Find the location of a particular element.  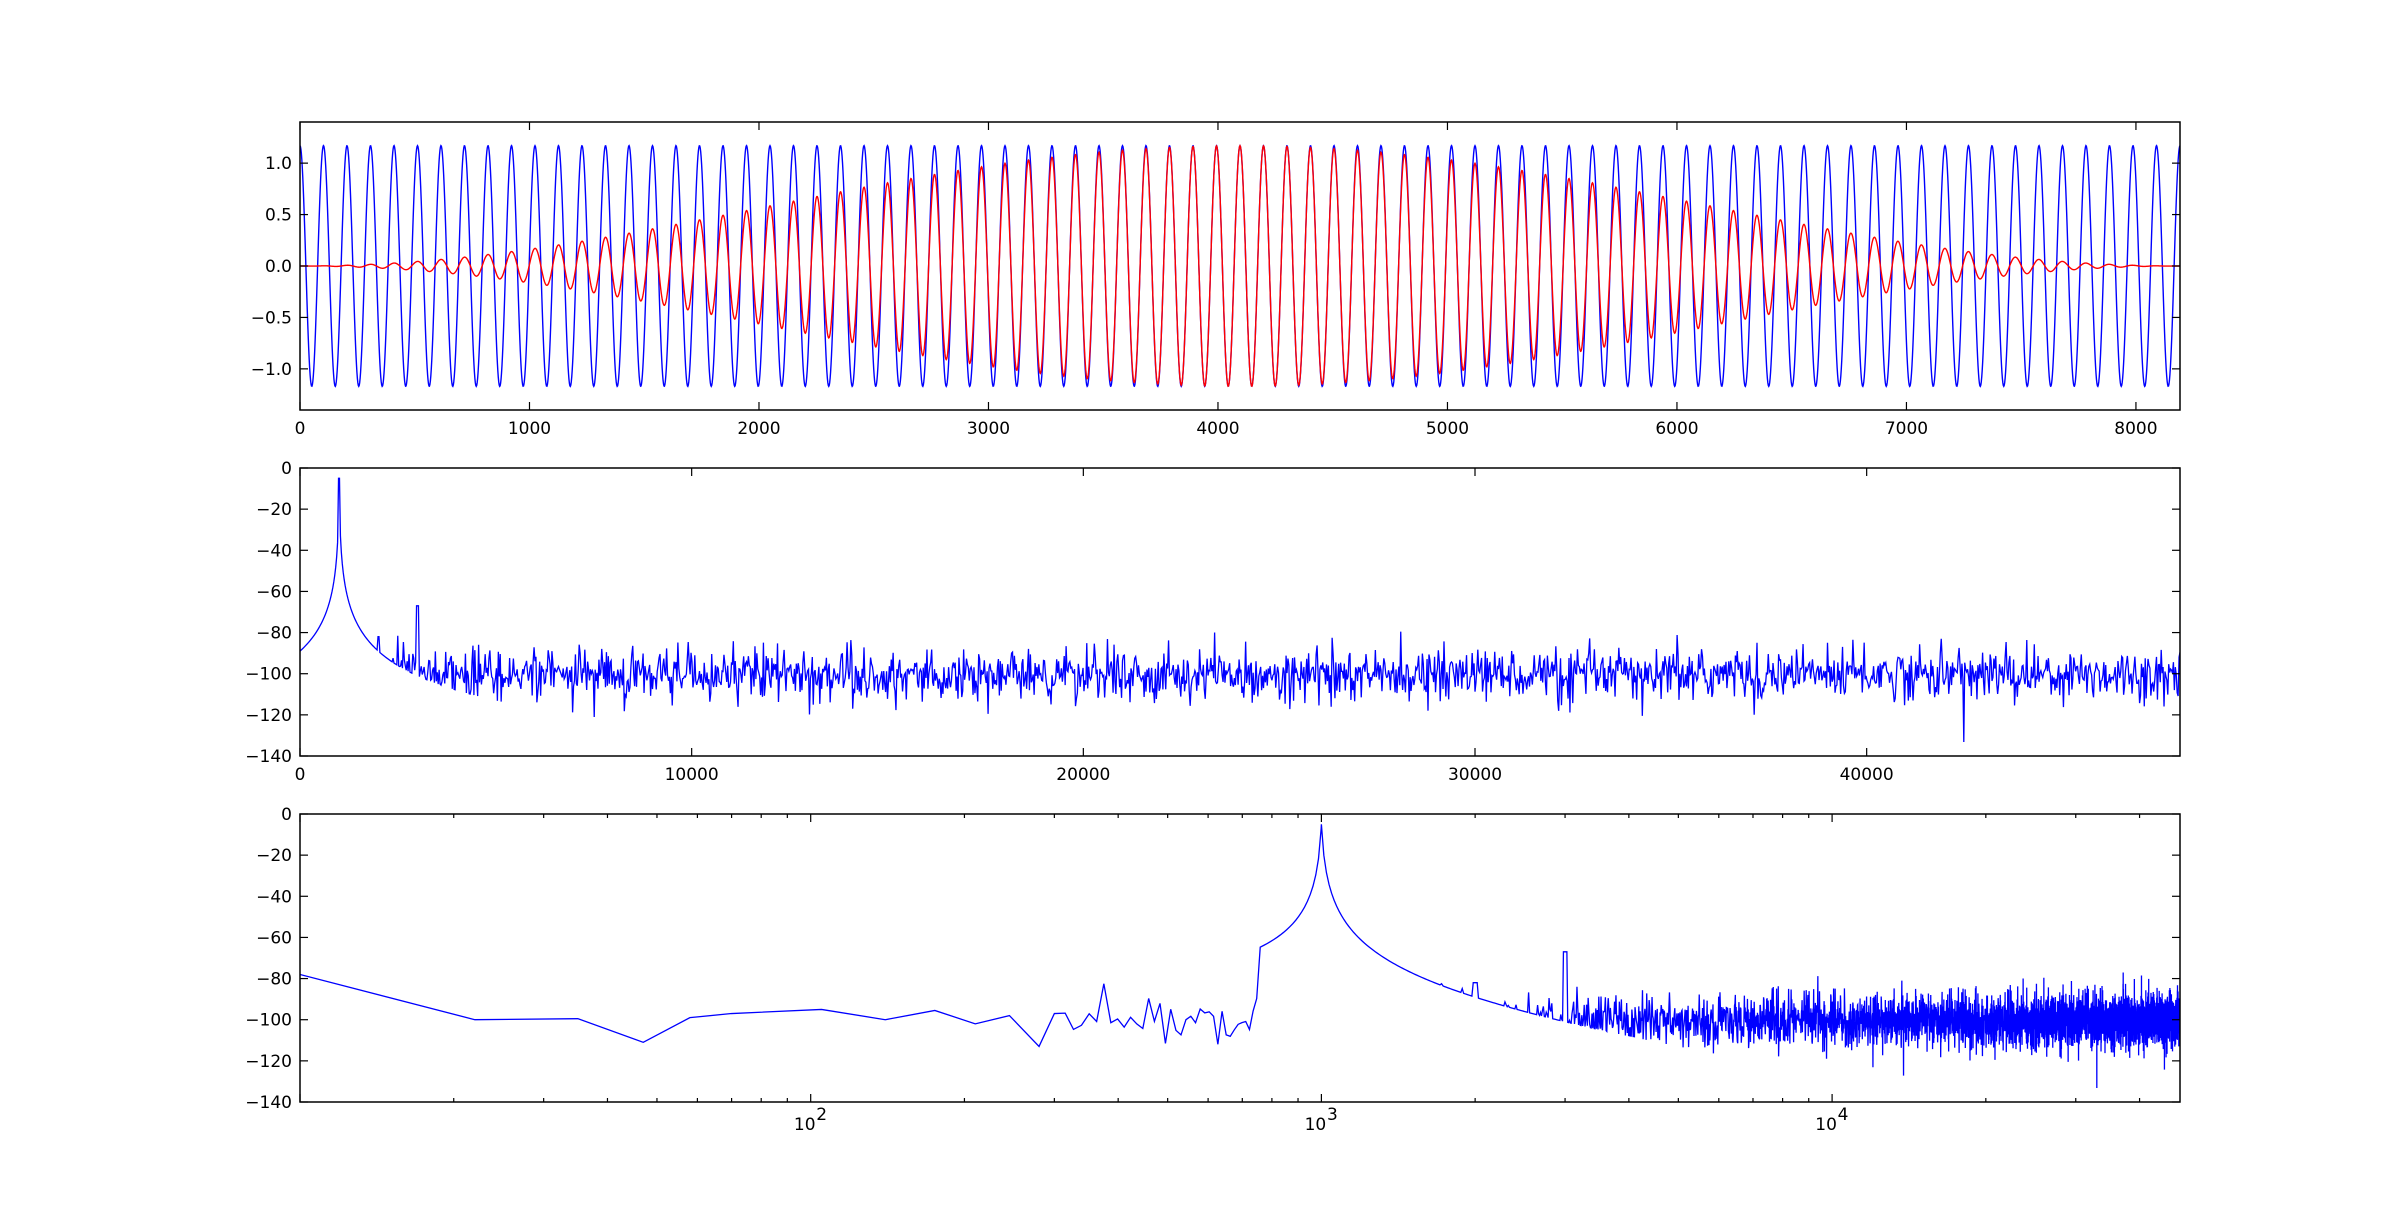

x-tick-label: 1000 is located at coordinates (529, 429).